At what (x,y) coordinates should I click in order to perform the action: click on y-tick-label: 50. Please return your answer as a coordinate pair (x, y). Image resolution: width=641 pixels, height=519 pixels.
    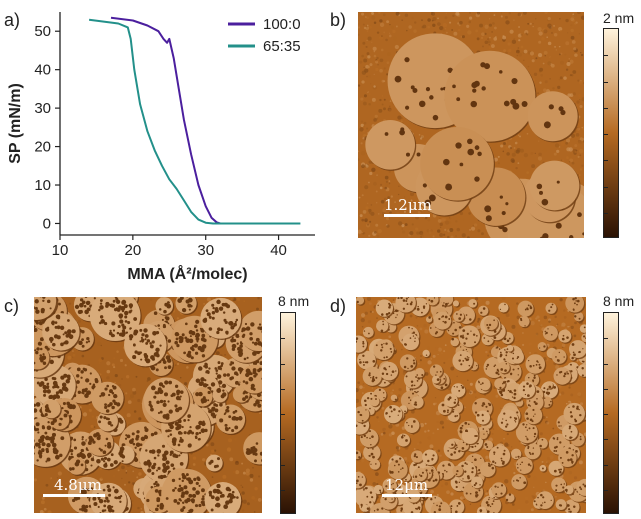
    Looking at the image, I should click on (42, 31).